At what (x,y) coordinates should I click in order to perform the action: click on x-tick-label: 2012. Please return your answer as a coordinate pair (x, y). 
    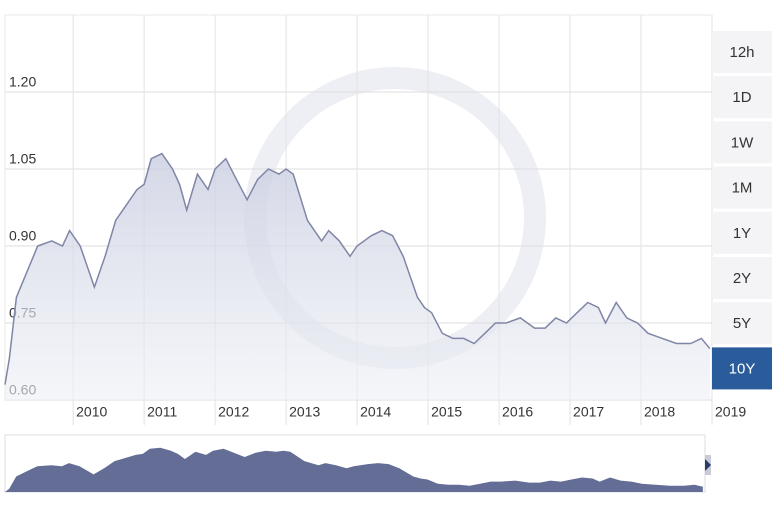
    Looking at the image, I should click on (233, 412).